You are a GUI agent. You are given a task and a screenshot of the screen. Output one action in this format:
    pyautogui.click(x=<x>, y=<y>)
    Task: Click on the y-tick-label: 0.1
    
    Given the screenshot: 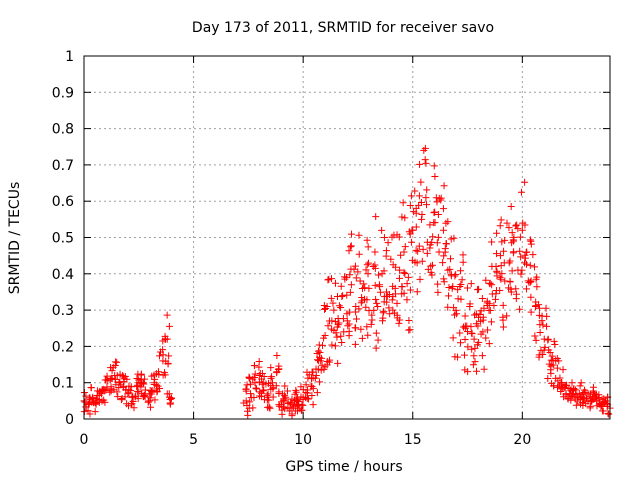 What is the action you would take?
    pyautogui.click(x=63, y=384)
    